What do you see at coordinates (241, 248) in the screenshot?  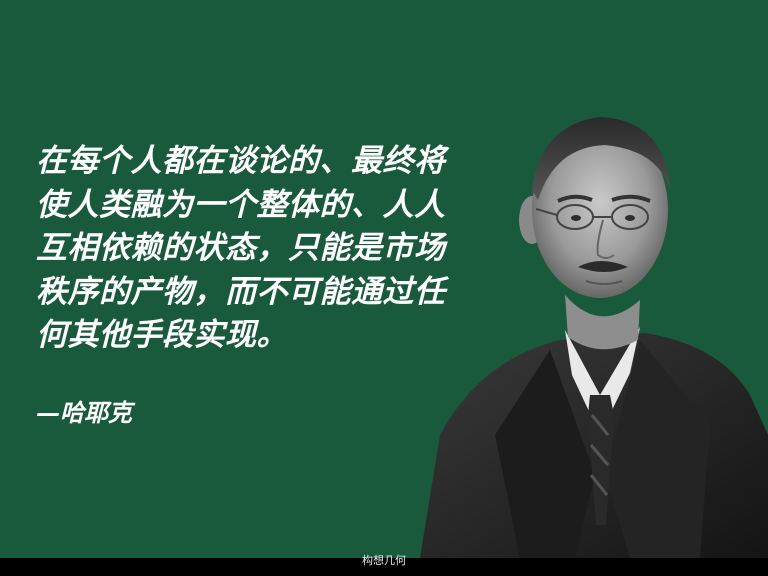 I see `quote-line: 互相依赖的状态，只能是市场` at bounding box center [241, 248].